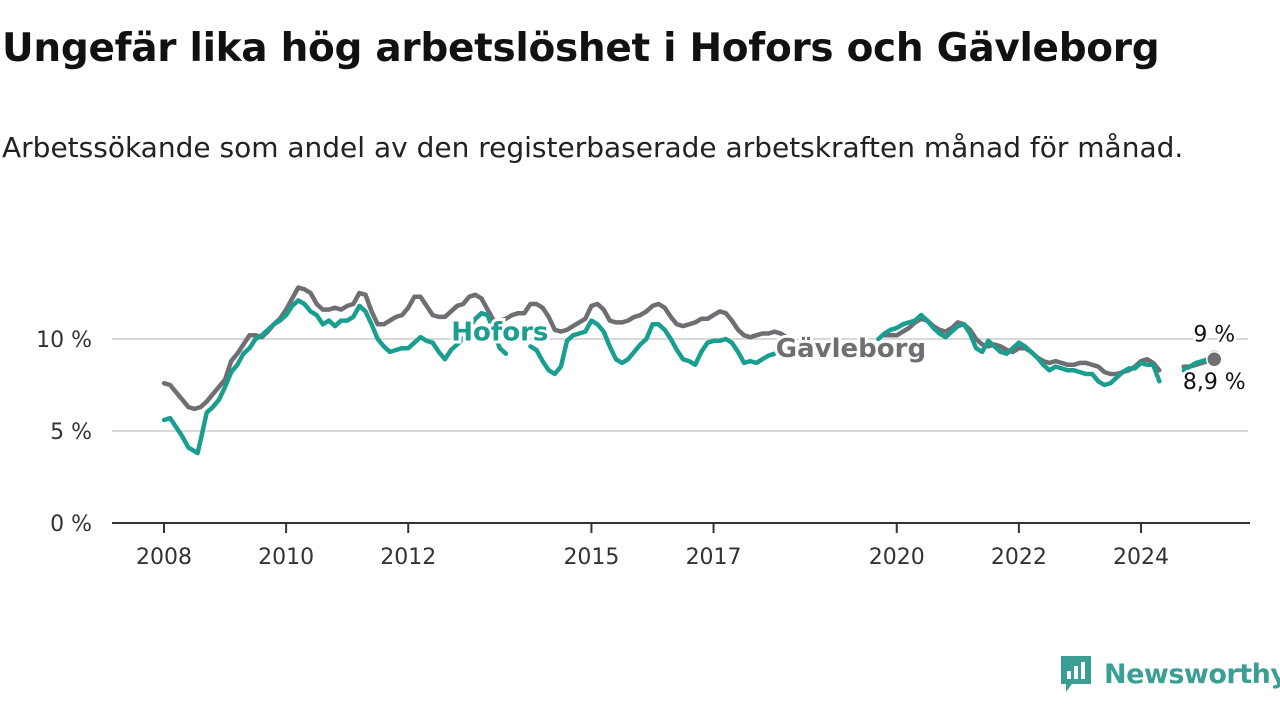  I want to click on end-point-marker, so click(1214, 359).